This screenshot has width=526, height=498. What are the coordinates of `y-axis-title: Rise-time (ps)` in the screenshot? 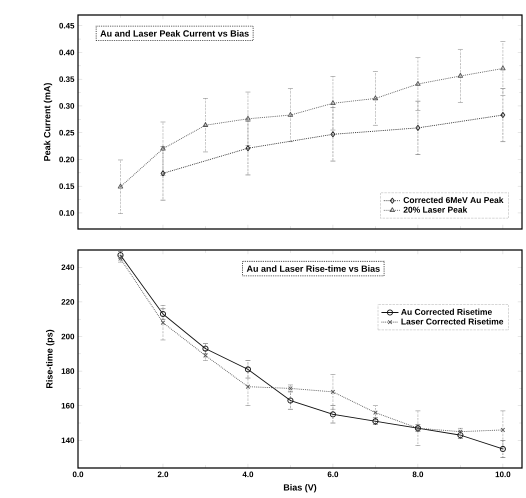 It's located at (50, 359).